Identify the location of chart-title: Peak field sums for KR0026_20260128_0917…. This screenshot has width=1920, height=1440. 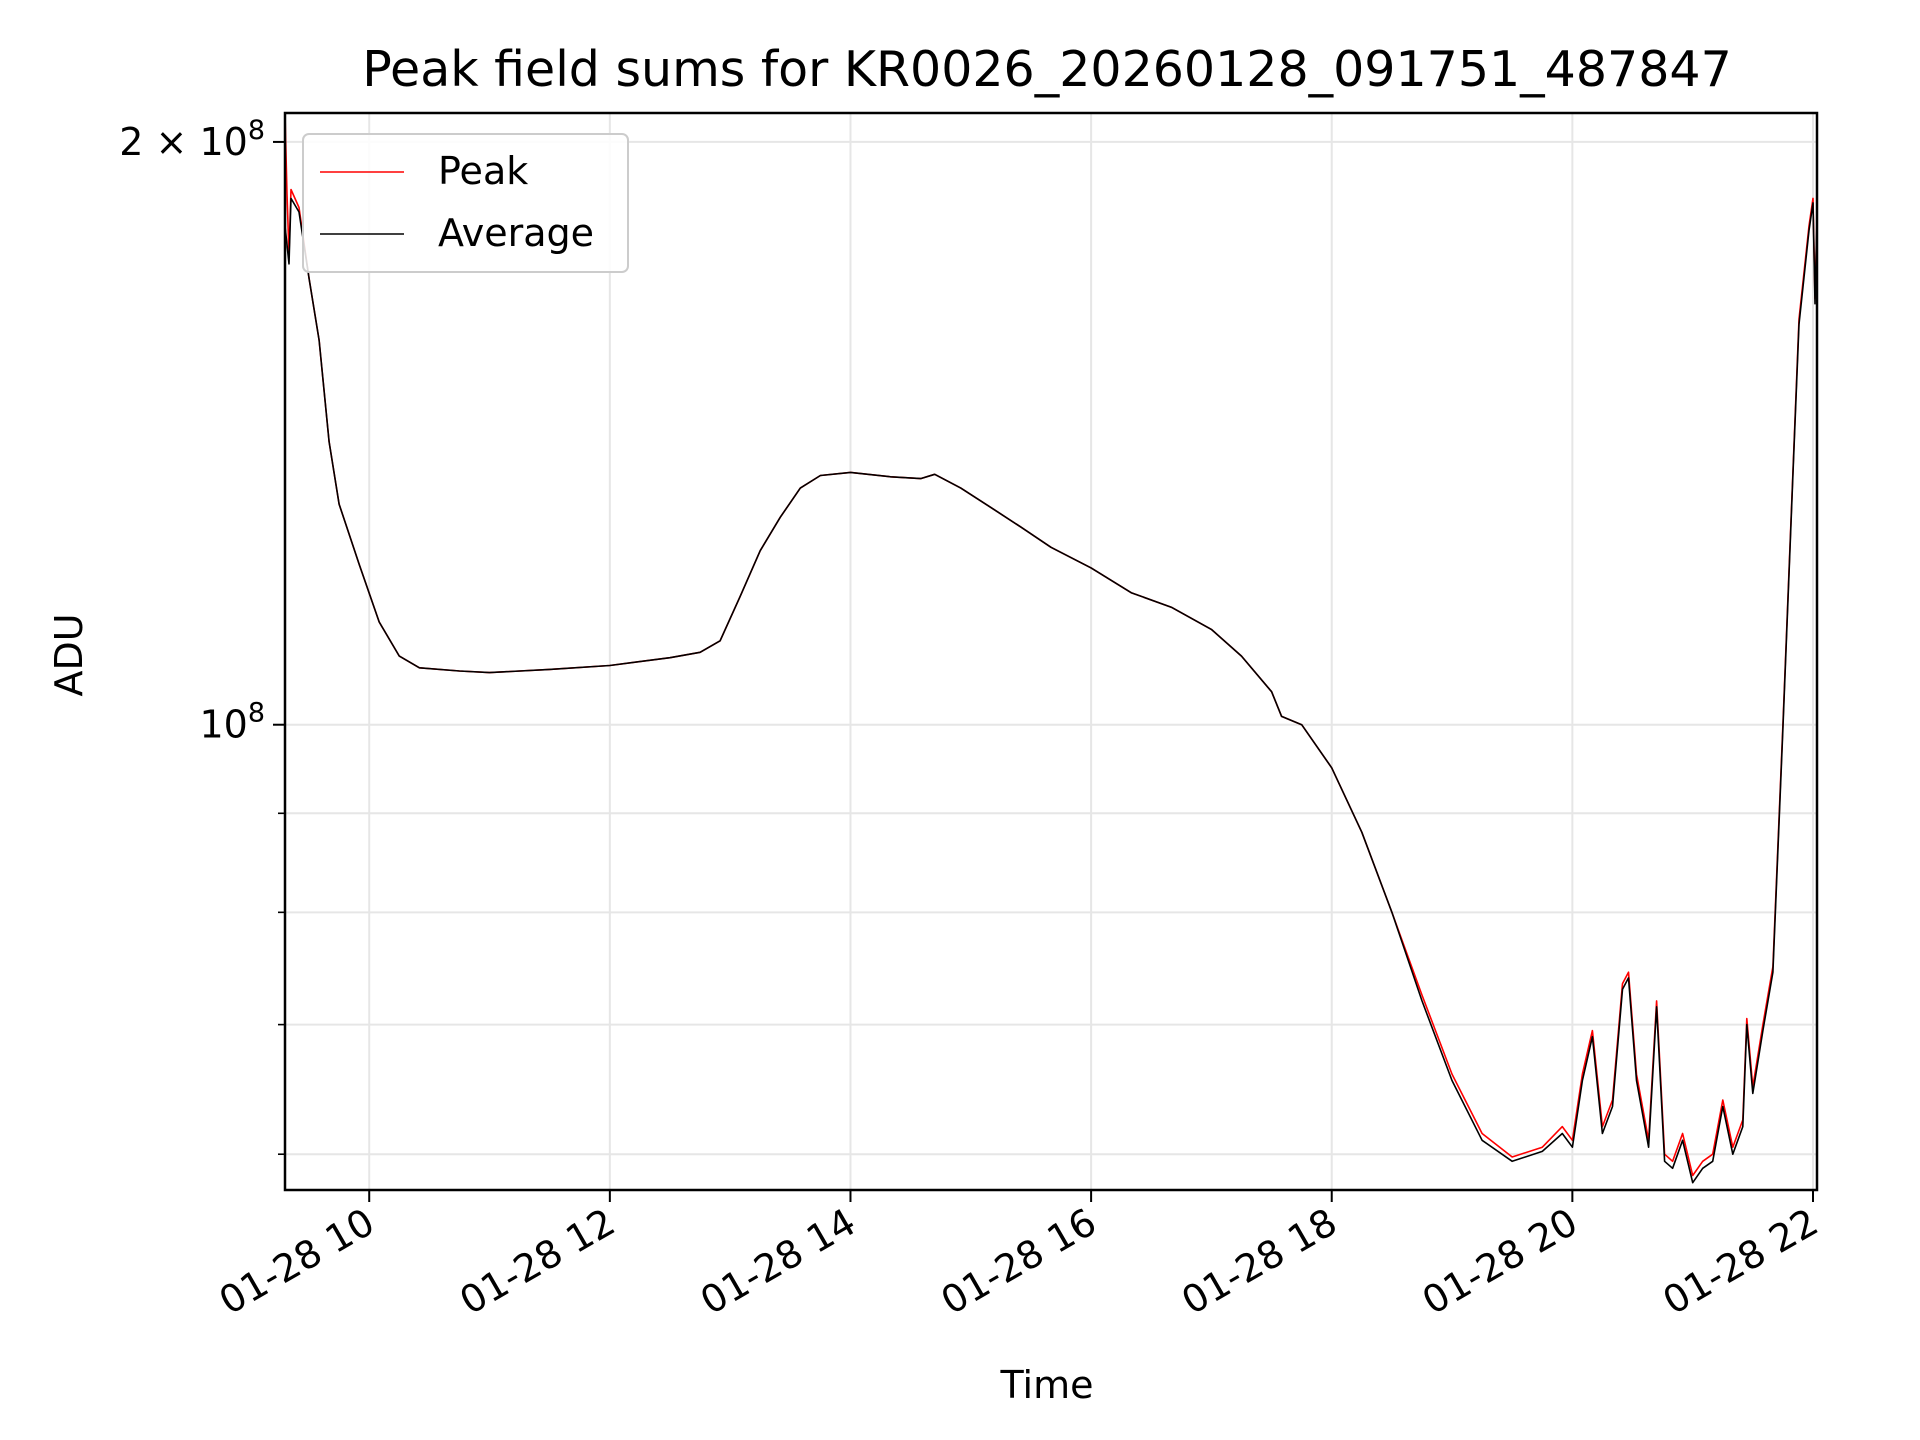
(1047, 69).